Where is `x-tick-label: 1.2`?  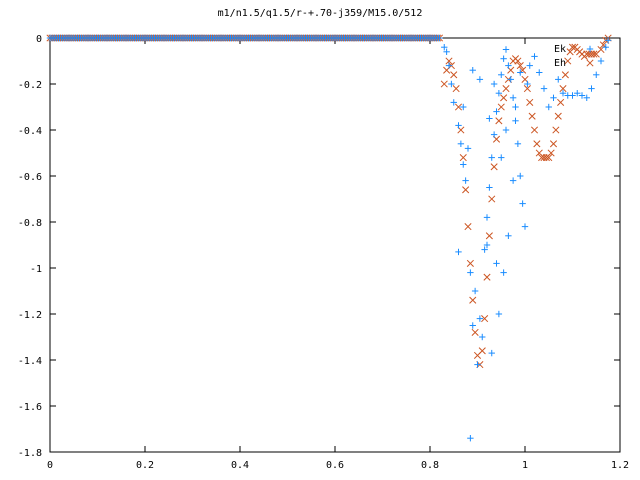
x-tick-label: 1.2 is located at coordinates (620, 465).